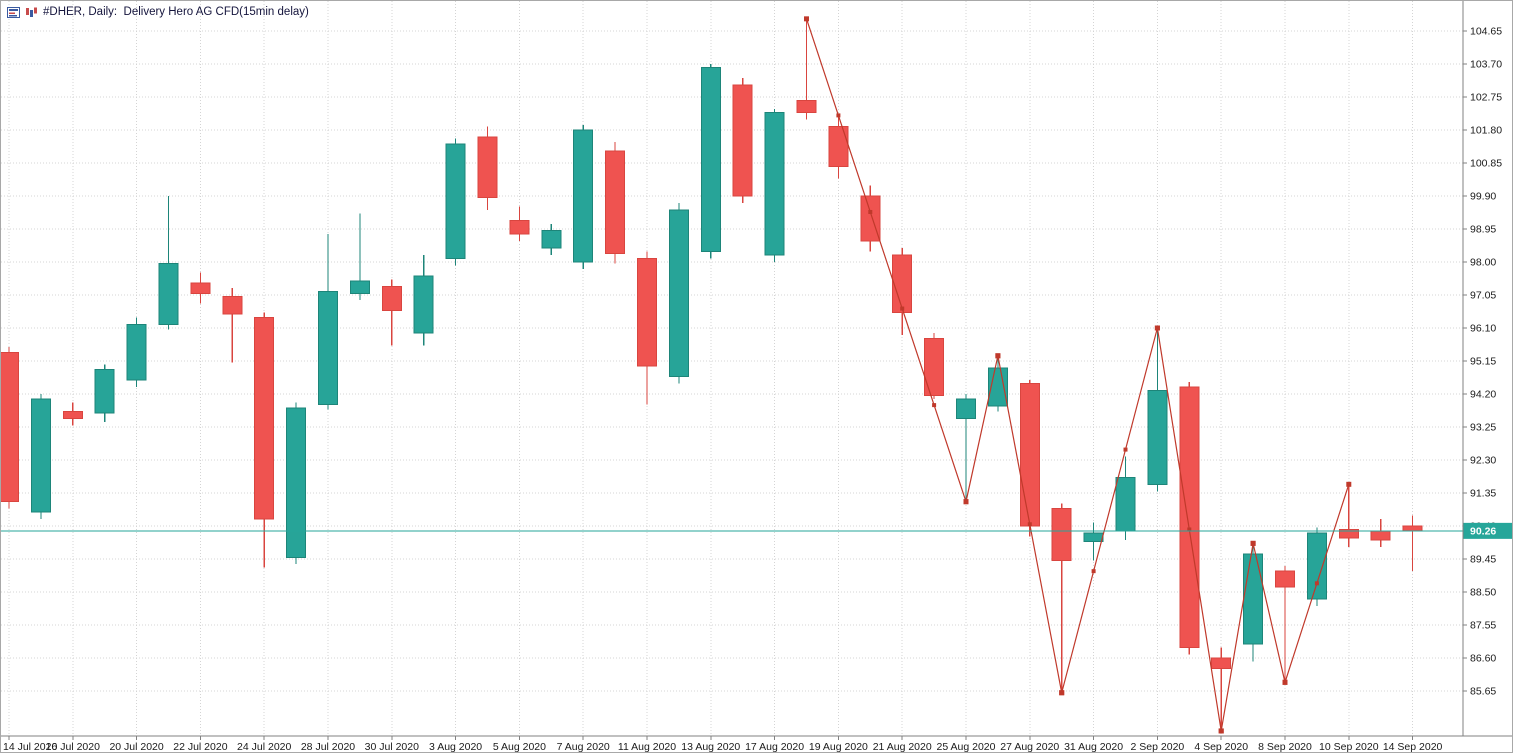 Image resolution: width=1513 pixels, height=753 pixels. Describe the element at coordinates (647, 747) in the screenshot. I see `date-axis-label: 11 Aug 2020` at that location.